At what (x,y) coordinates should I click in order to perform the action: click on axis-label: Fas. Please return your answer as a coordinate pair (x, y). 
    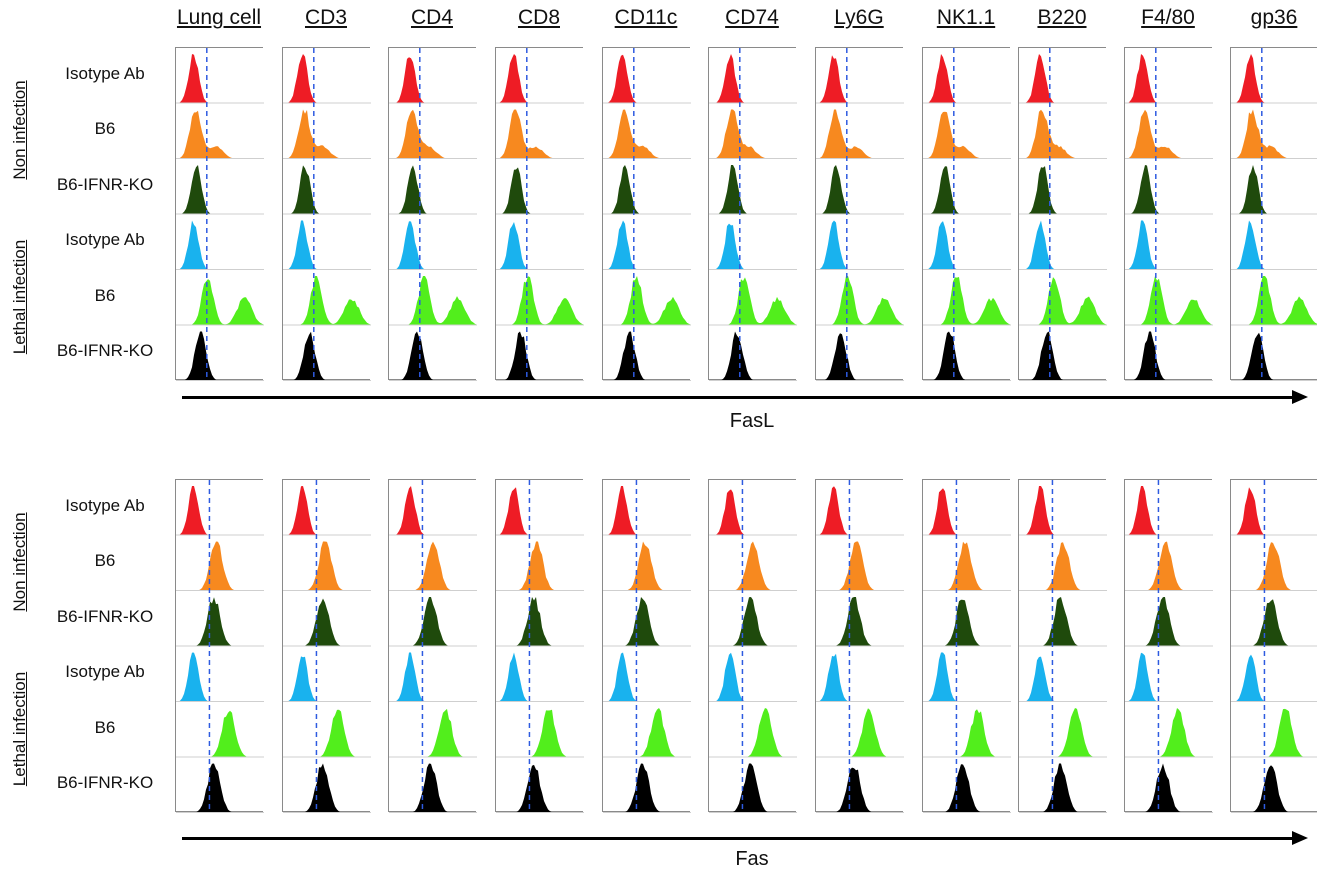
    Looking at the image, I should click on (752, 859).